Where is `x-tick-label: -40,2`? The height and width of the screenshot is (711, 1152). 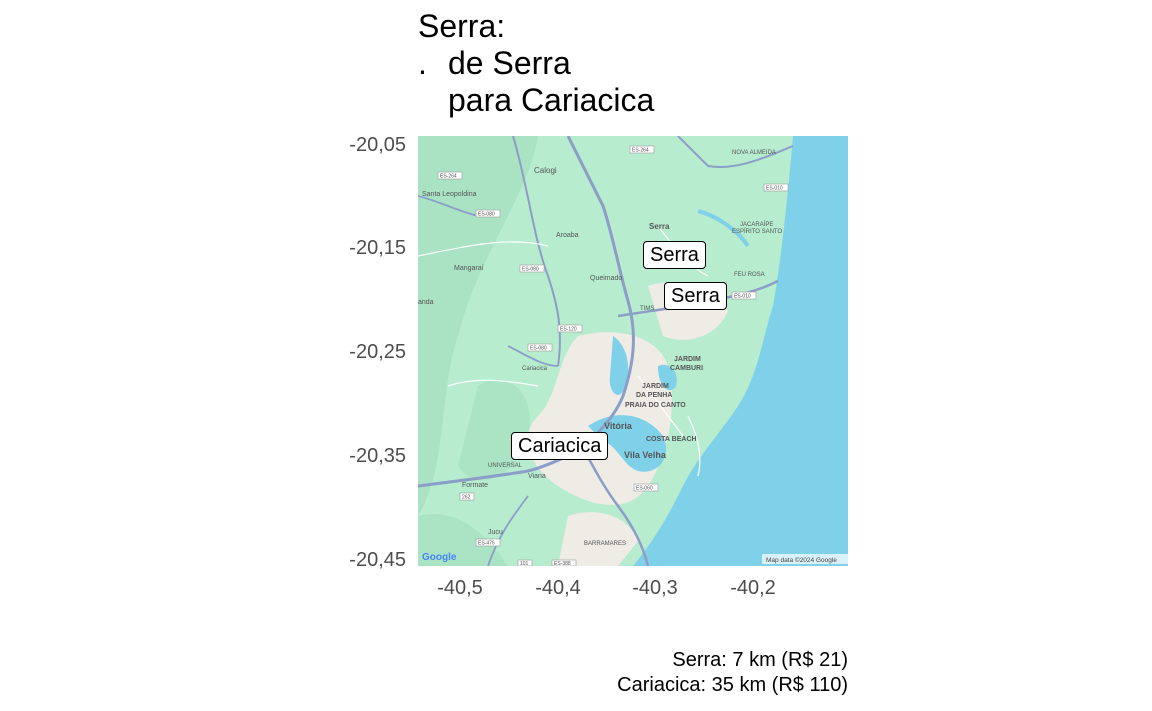 x-tick-label: -40,2 is located at coordinates (753, 588).